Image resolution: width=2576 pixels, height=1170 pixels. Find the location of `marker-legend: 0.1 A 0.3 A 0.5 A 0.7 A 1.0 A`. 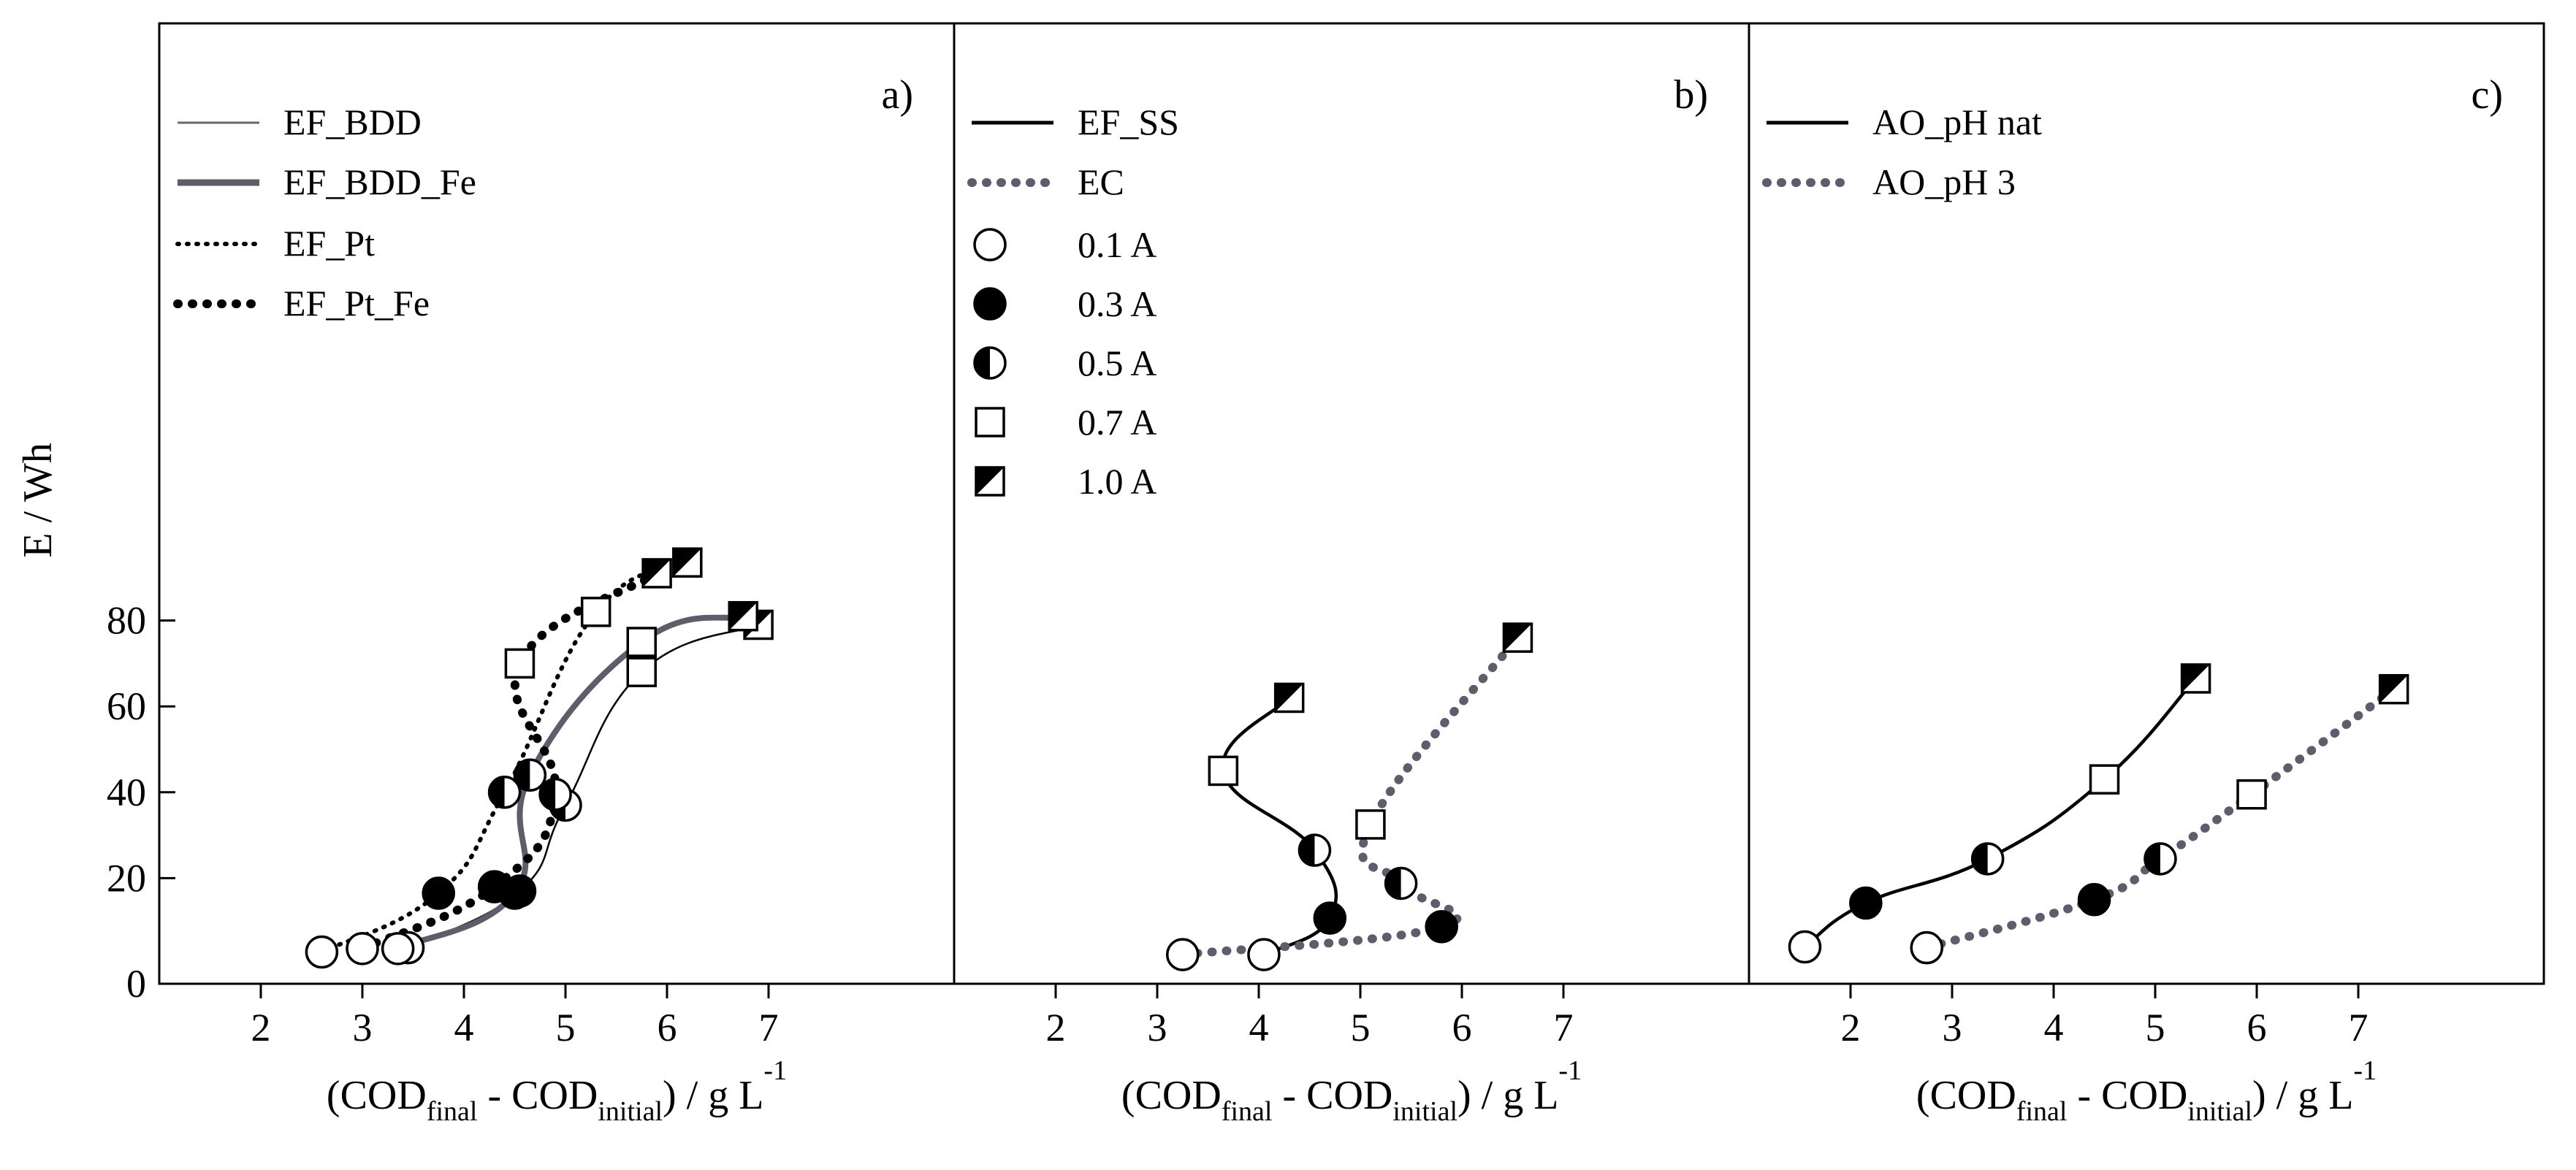

marker-legend: 0.1 A 0.3 A 0.5 A 0.7 A 1.0 A is located at coordinates (1064, 363).